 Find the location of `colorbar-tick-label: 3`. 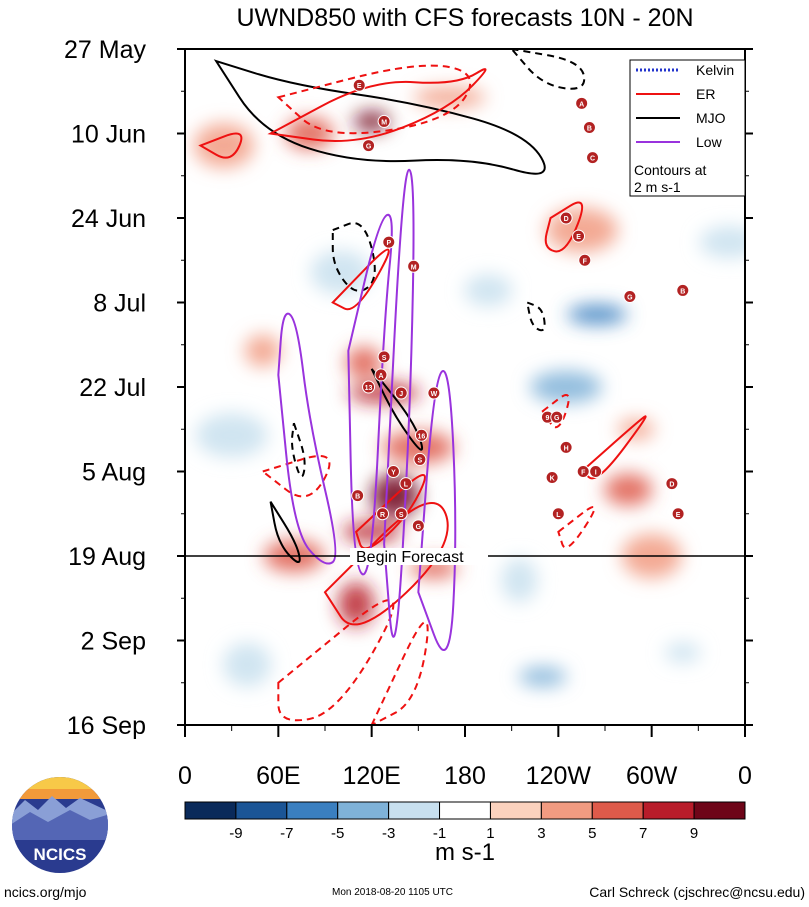

colorbar-tick-label: 3 is located at coordinates (541, 833).